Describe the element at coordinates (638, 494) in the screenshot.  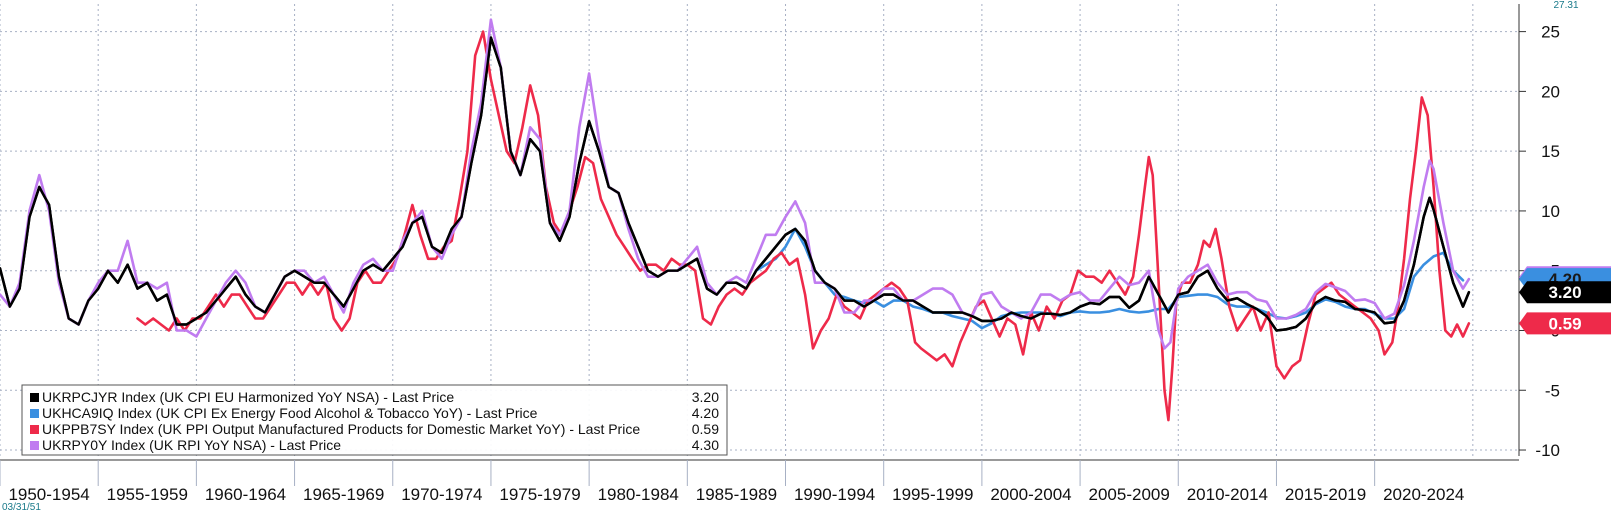
I see `x-tick-label: 1980-1984` at that location.